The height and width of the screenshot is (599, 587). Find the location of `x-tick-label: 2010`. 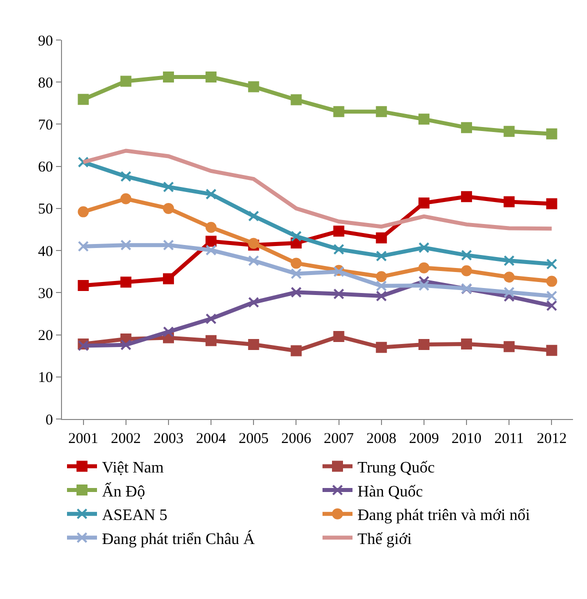

x-tick-label: 2010 is located at coordinates (467, 439).